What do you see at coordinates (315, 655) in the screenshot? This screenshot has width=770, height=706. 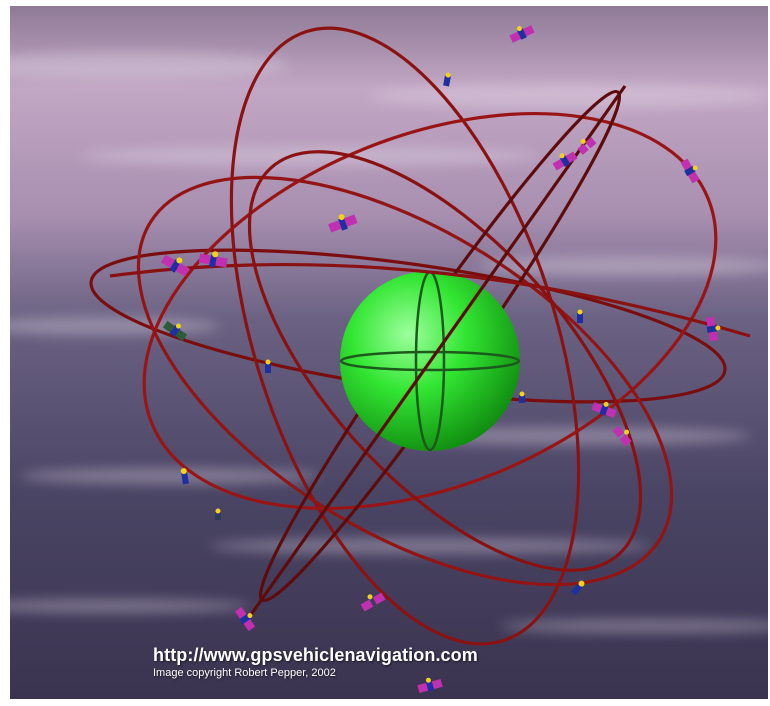 I see `caption-url: http://www.gpsvehiclenavigation.com` at bounding box center [315, 655].